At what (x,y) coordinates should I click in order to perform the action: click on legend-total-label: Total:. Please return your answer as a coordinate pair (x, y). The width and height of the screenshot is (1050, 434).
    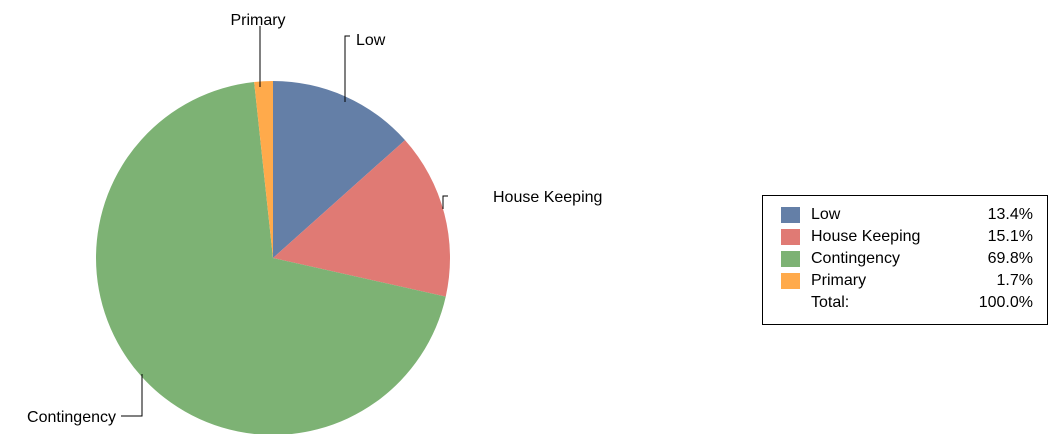
    Looking at the image, I should click on (830, 302).